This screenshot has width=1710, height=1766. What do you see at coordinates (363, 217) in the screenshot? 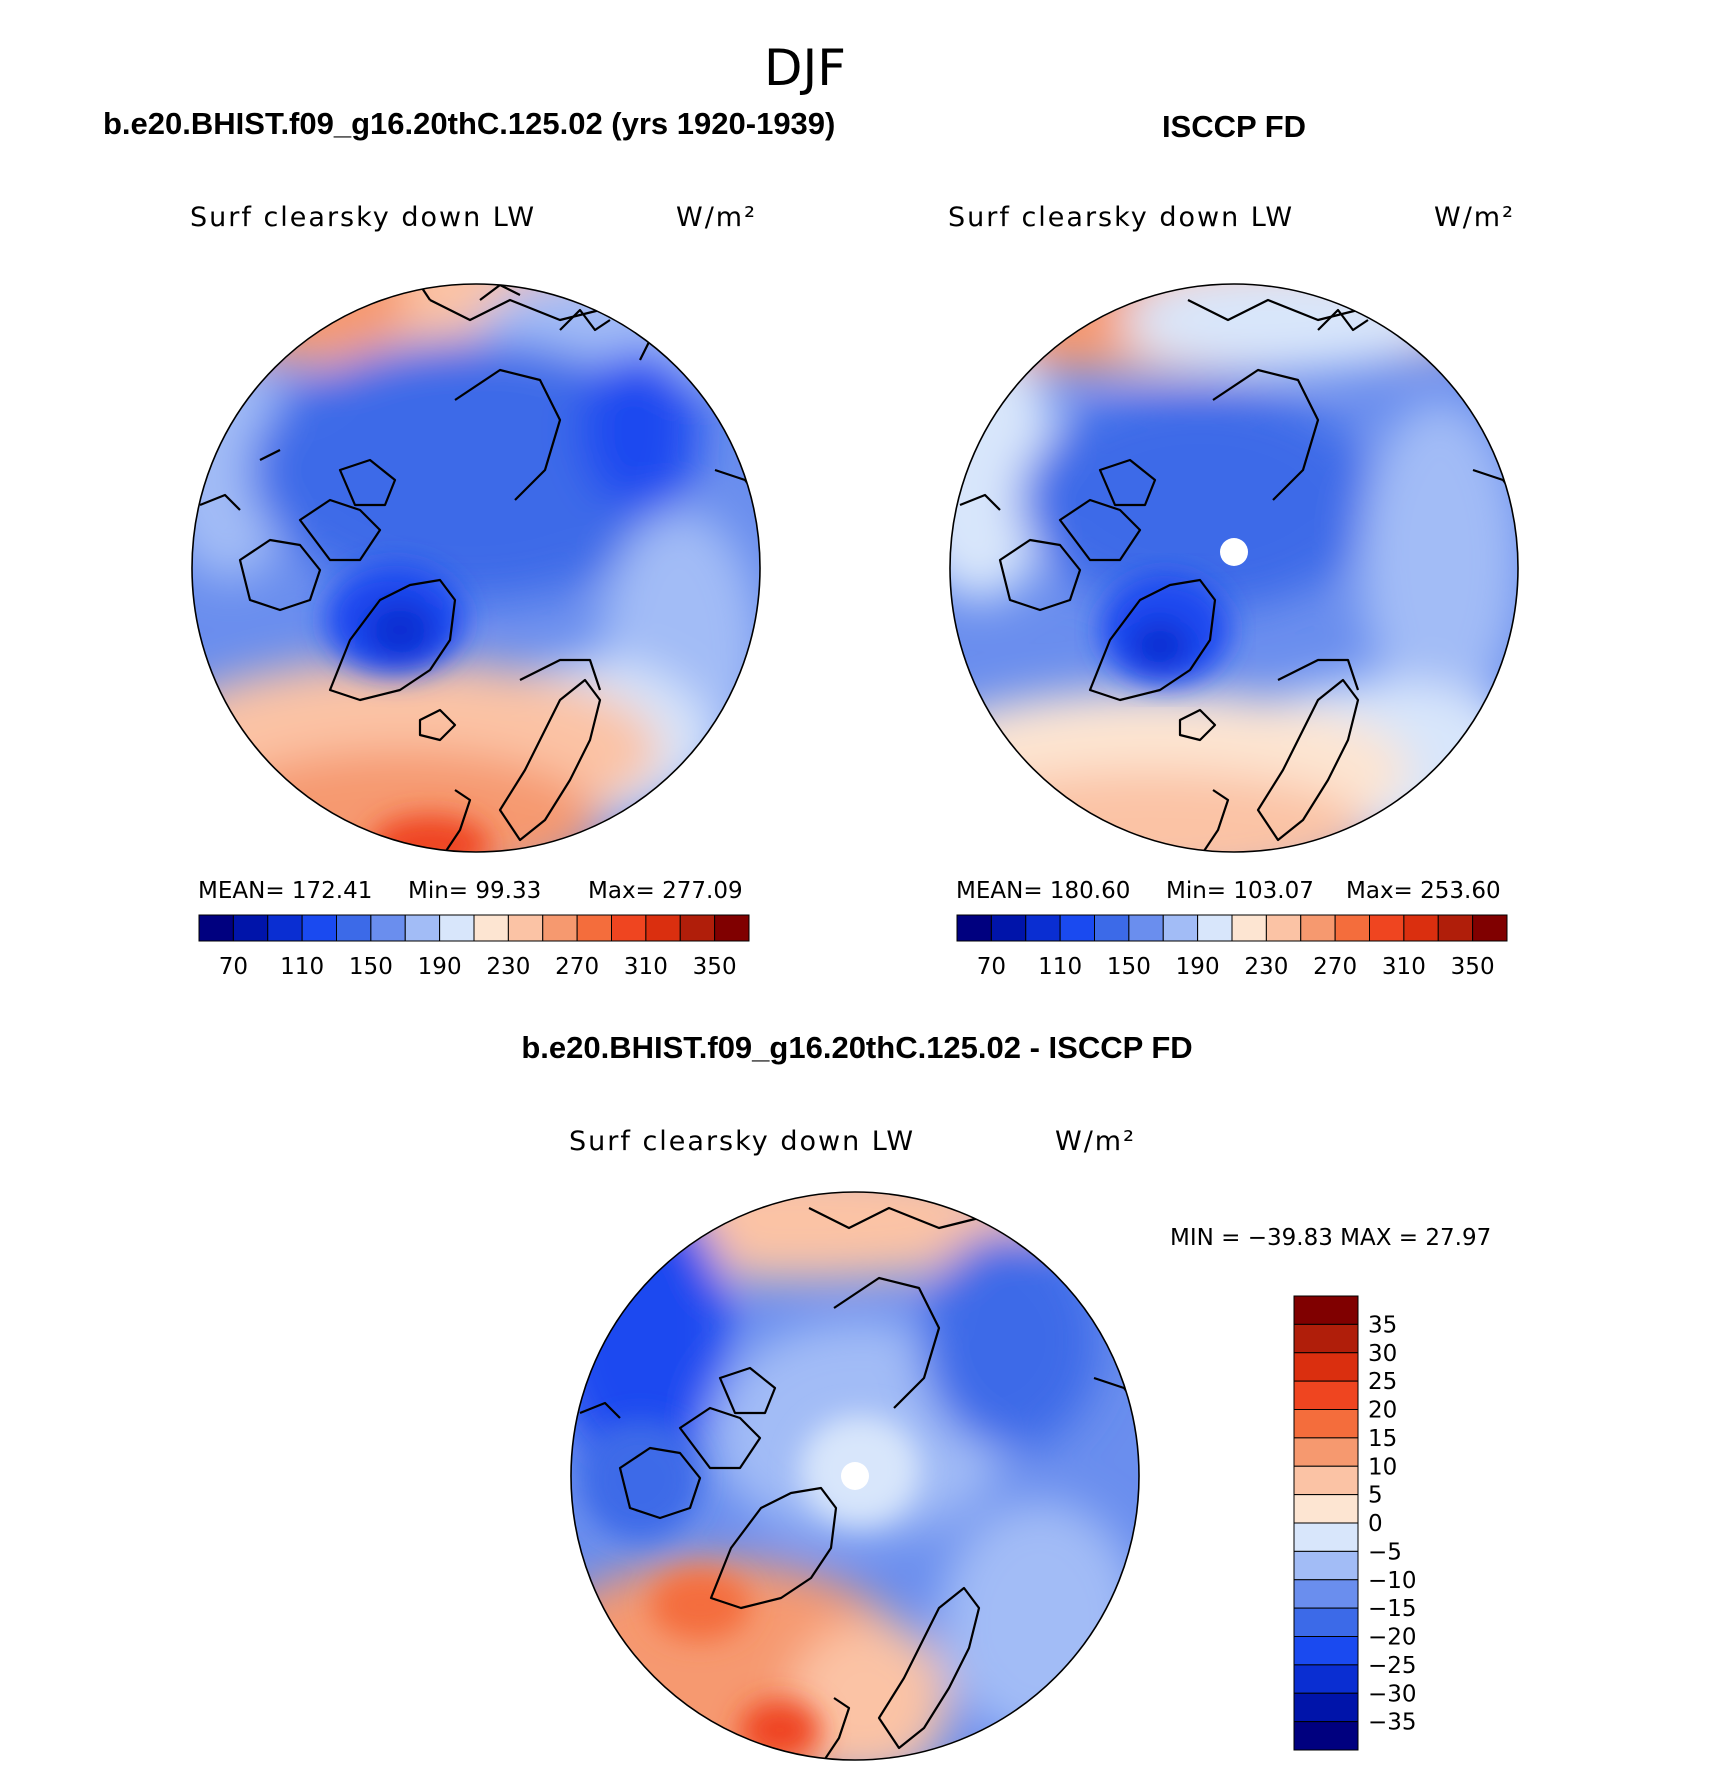
I see `panel-model-variable: Surf clearsky down LW` at bounding box center [363, 217].